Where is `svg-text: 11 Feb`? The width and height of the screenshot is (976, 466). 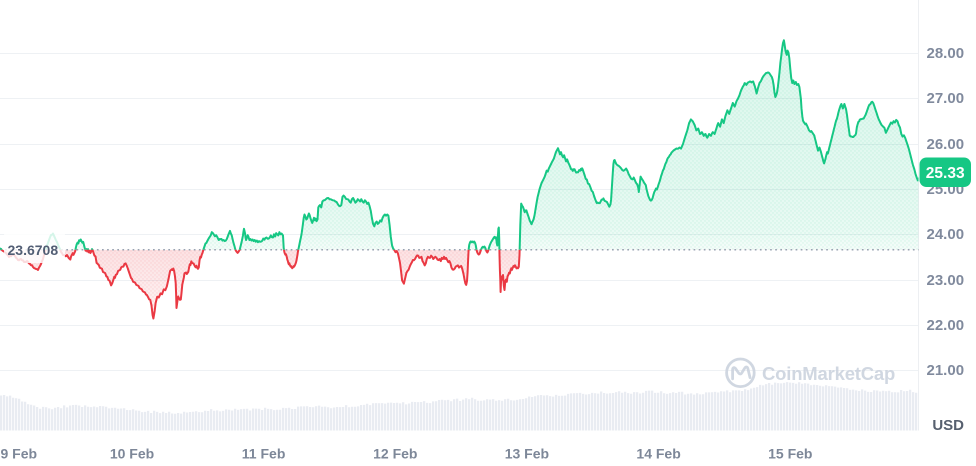
svg-text: 11 Feb is located at coordinates (264, 454).